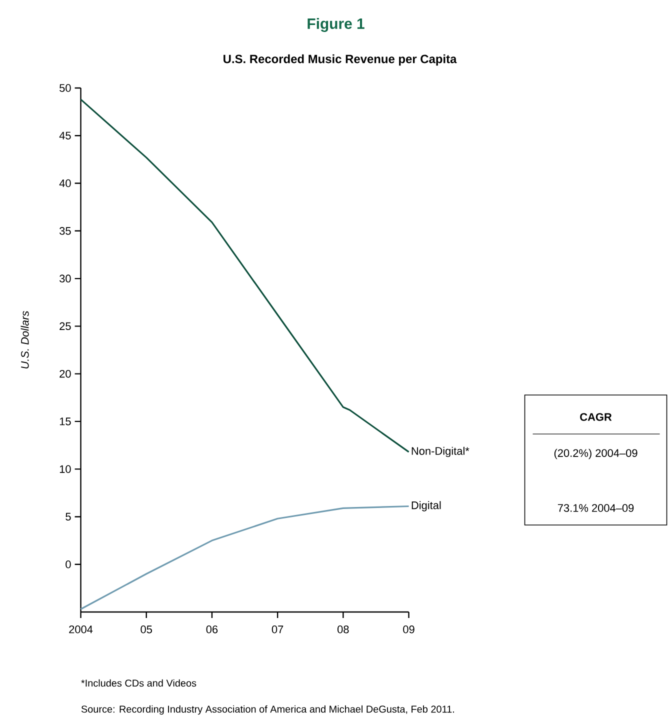 This screenshot has height=717, width=669. I want to click on x-tick-label: 08, so click(343, 630).